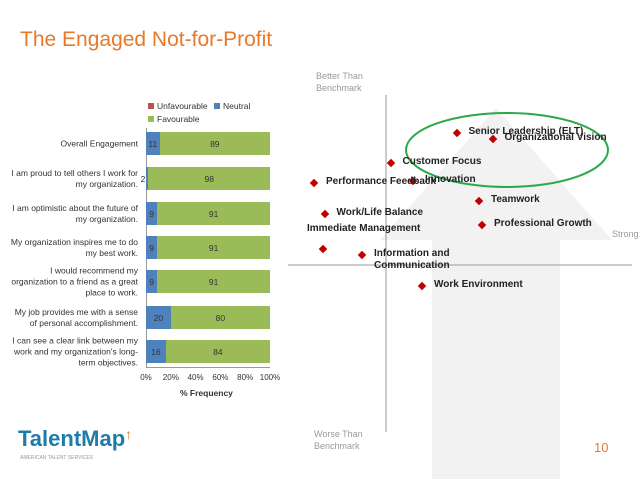 The width and height of the screenshot is (638, 479). Describe the element at coordinates (129, 434) in the screenshot. I see `arrow-up-icon: ↑` at that location.